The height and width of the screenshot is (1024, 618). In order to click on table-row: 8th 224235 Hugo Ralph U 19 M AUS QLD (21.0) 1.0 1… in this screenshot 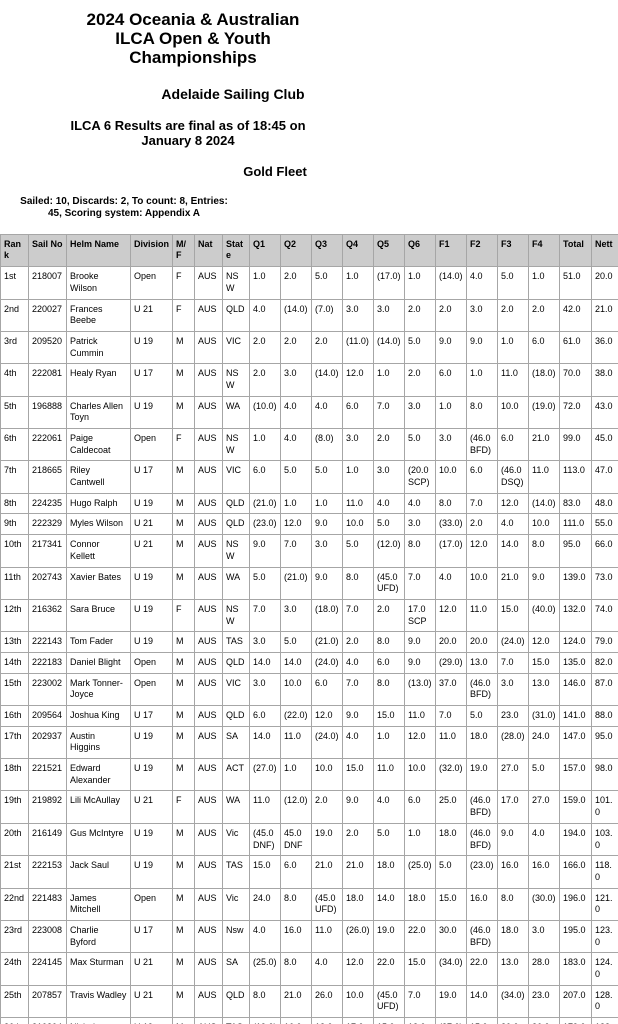, I will do `click(309, 503)`.